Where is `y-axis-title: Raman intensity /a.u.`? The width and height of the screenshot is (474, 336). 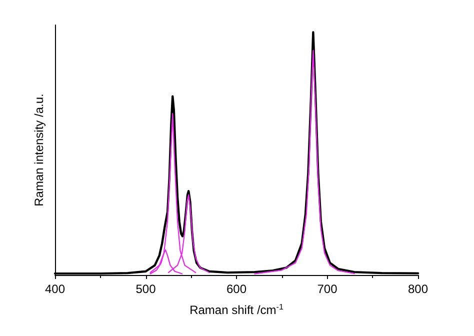
y-axis-title: Raman intensity /a.u. is located at coordinates (39, 150).